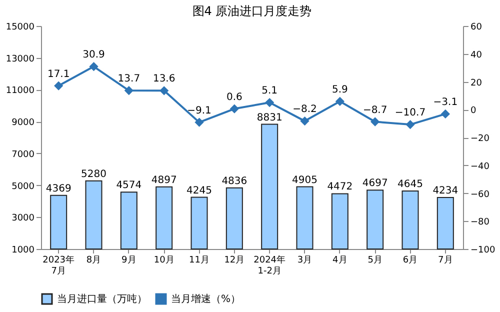 This screenshot has height=312, width=500. What do you see at coordinates (164, 261) in the screenshot?
I see `x-tick-label: 10月` at bounding box center [164, 261].